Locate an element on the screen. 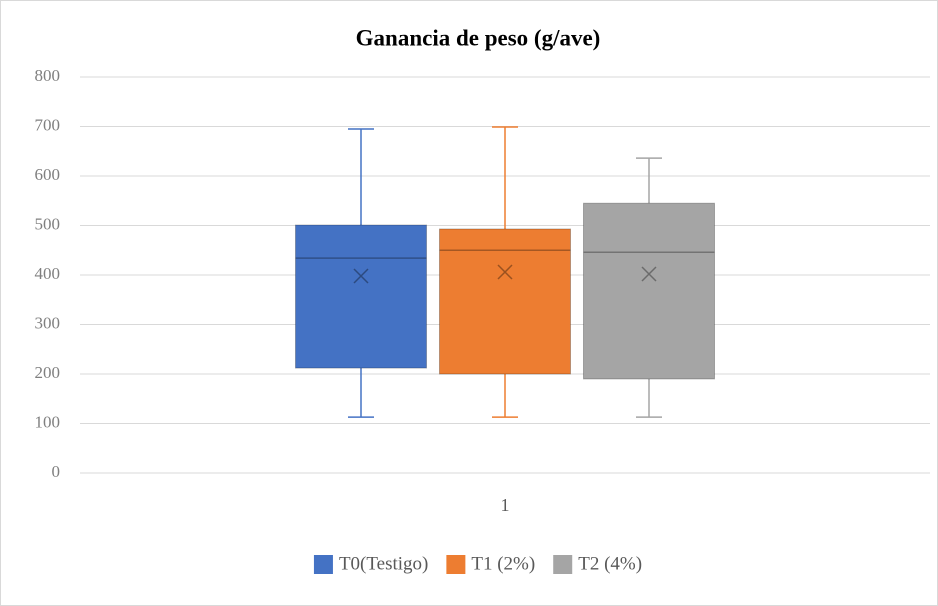 Image resolution: width=938 pixels, height=606 pixels. chart-title: Ganancia de peso (g/ave) is located at coordinates (478, 37).